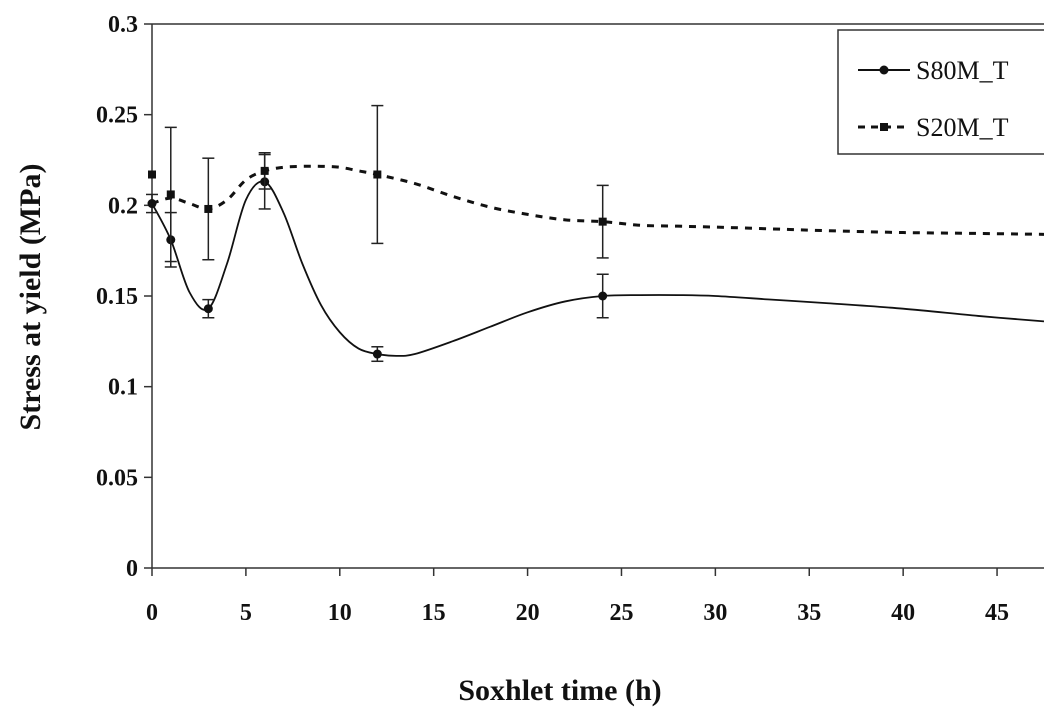 Image resolution: width=1044 pixels, height=715 pixels. What do you see at coordinates (997, 613) in the screenshot?
I see `x-tick-label: 45` at bounding box center [997, 613].